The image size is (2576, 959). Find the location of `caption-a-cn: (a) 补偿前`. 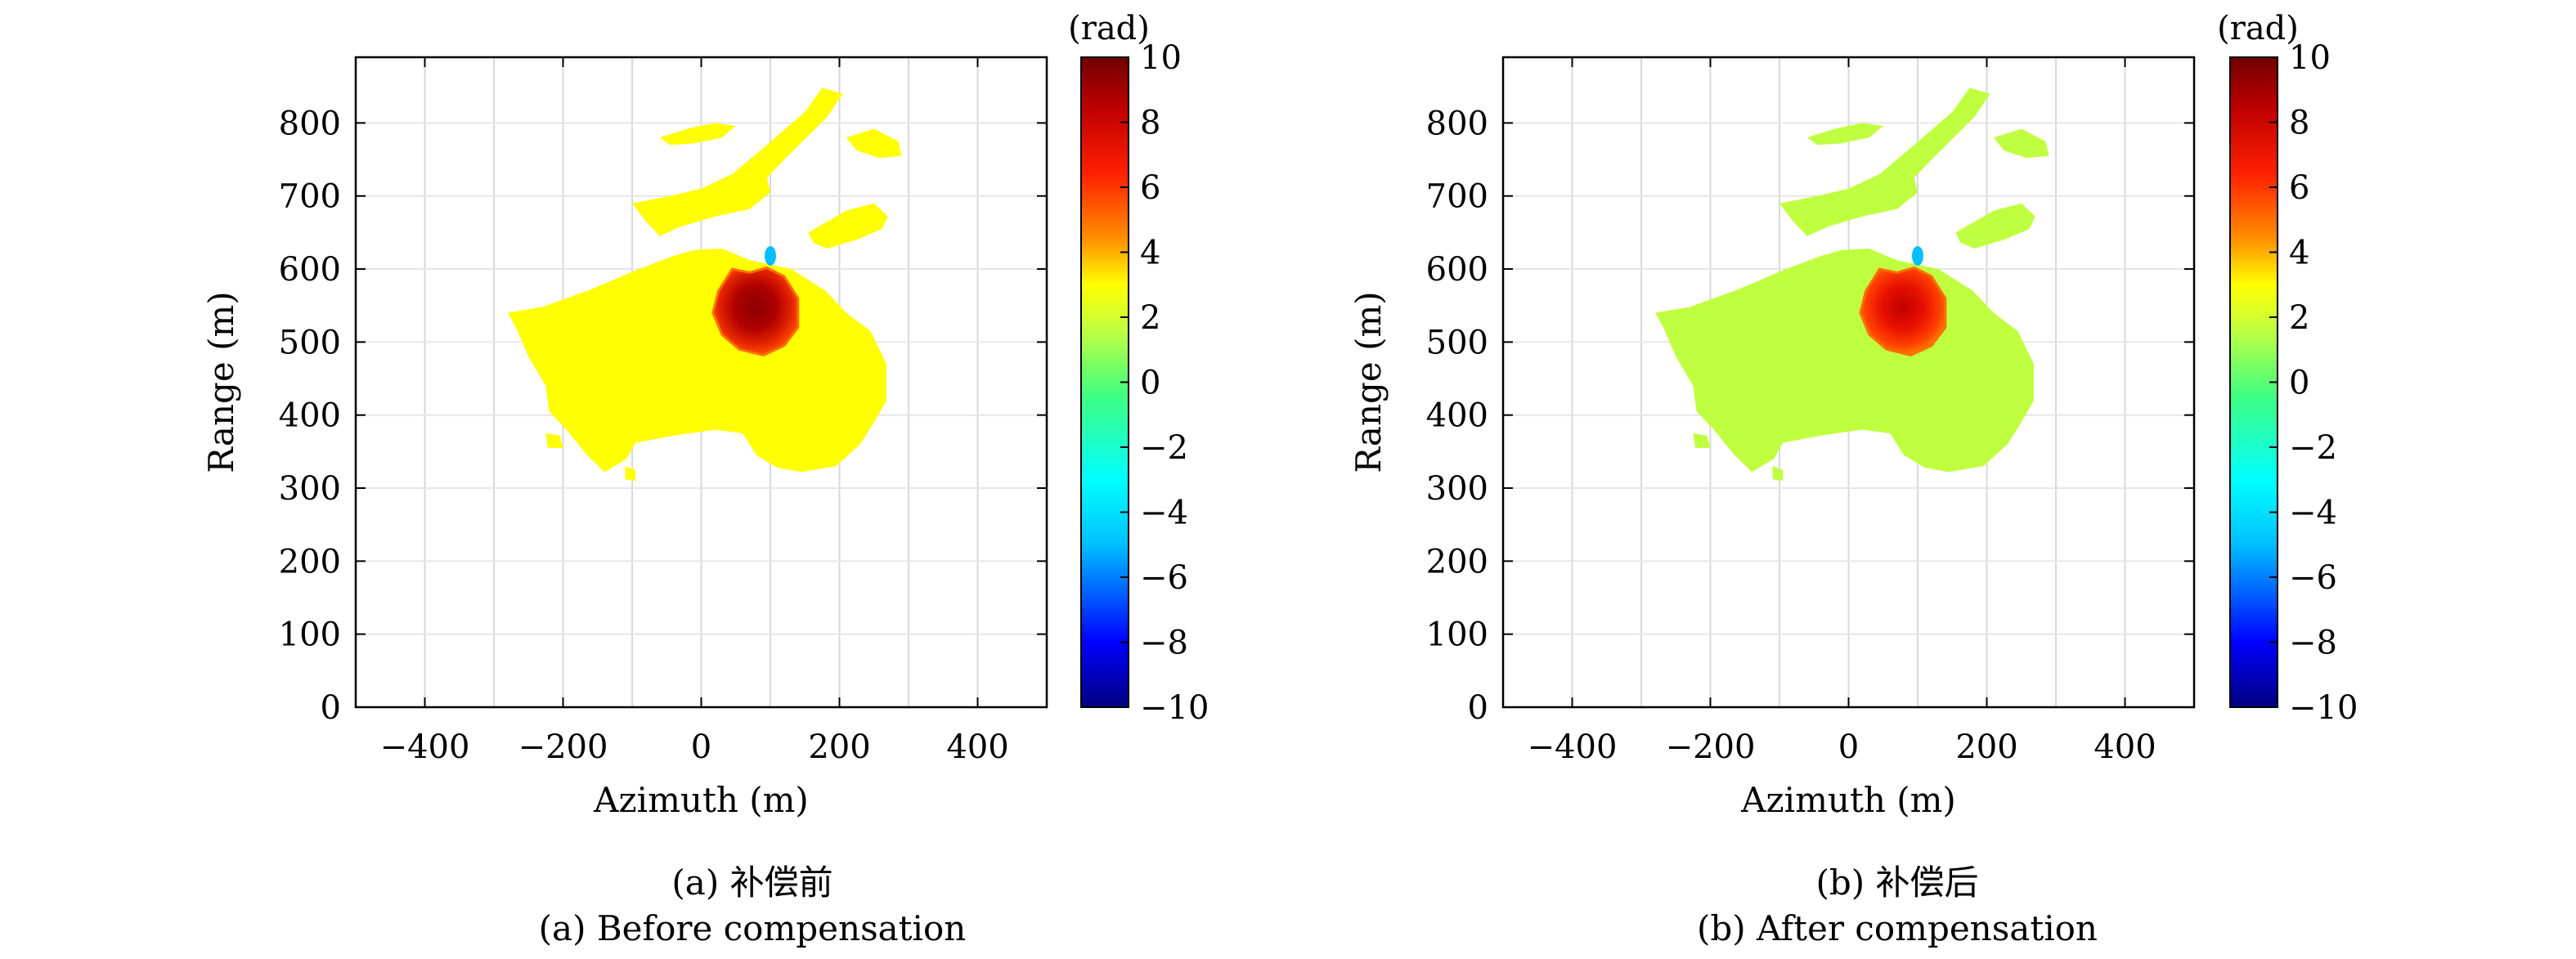

caption-a-cn: (a) 补偿前 is located at coordinates (752, 883).